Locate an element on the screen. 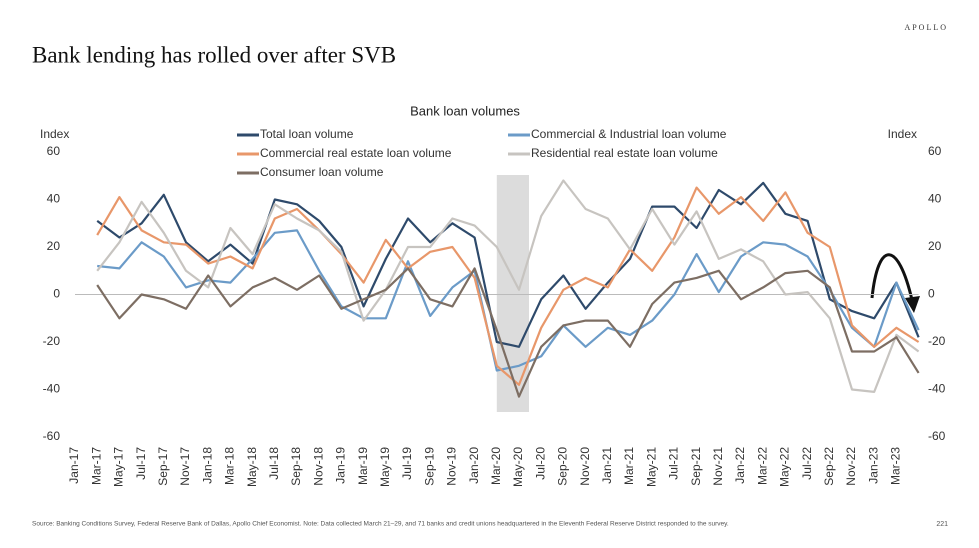 Image resolution: width=979 pixels, height=548 pixels. x-tick-label: May-20 is located at coordinates (518, 467).